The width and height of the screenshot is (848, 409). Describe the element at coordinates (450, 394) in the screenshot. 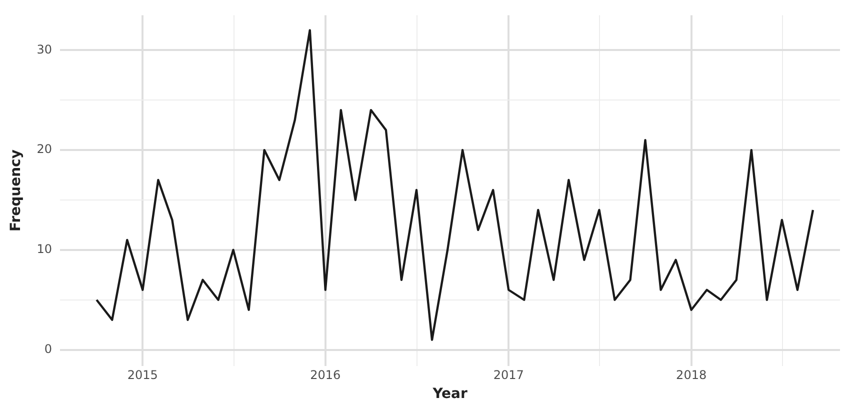

I see `x-axis-title: Year` at that location.